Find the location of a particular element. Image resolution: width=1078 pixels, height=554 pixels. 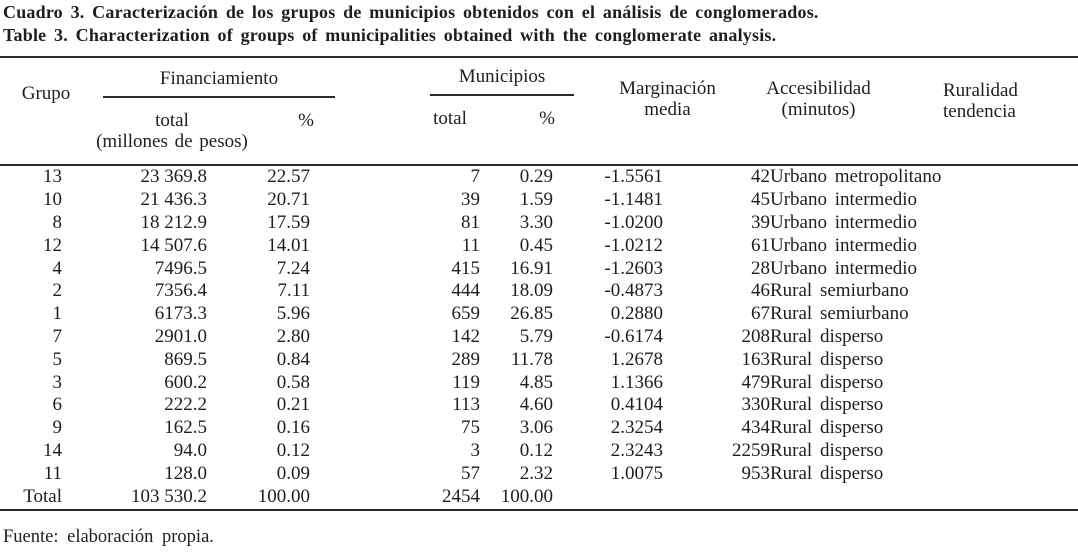

header-marginacion-line1: Marginación is located at coordinates (667, 88).